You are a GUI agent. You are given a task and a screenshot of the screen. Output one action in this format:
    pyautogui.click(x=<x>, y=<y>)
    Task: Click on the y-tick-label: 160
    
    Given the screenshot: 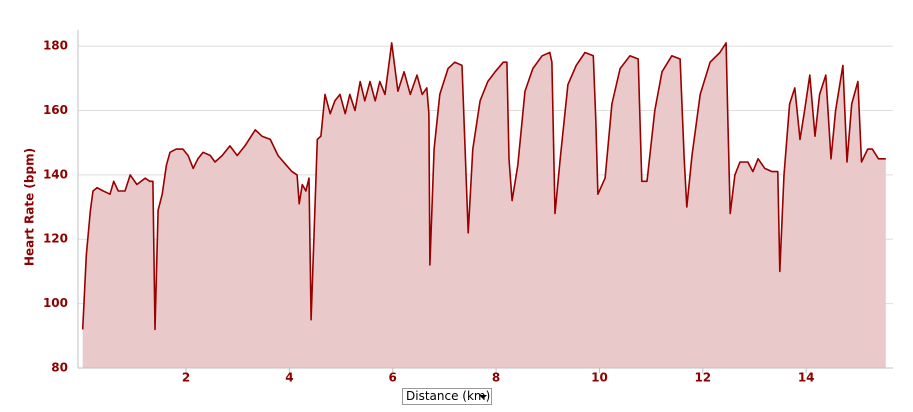 What is the action you would take?
    pyautogui.click(x=55, y=110)
    